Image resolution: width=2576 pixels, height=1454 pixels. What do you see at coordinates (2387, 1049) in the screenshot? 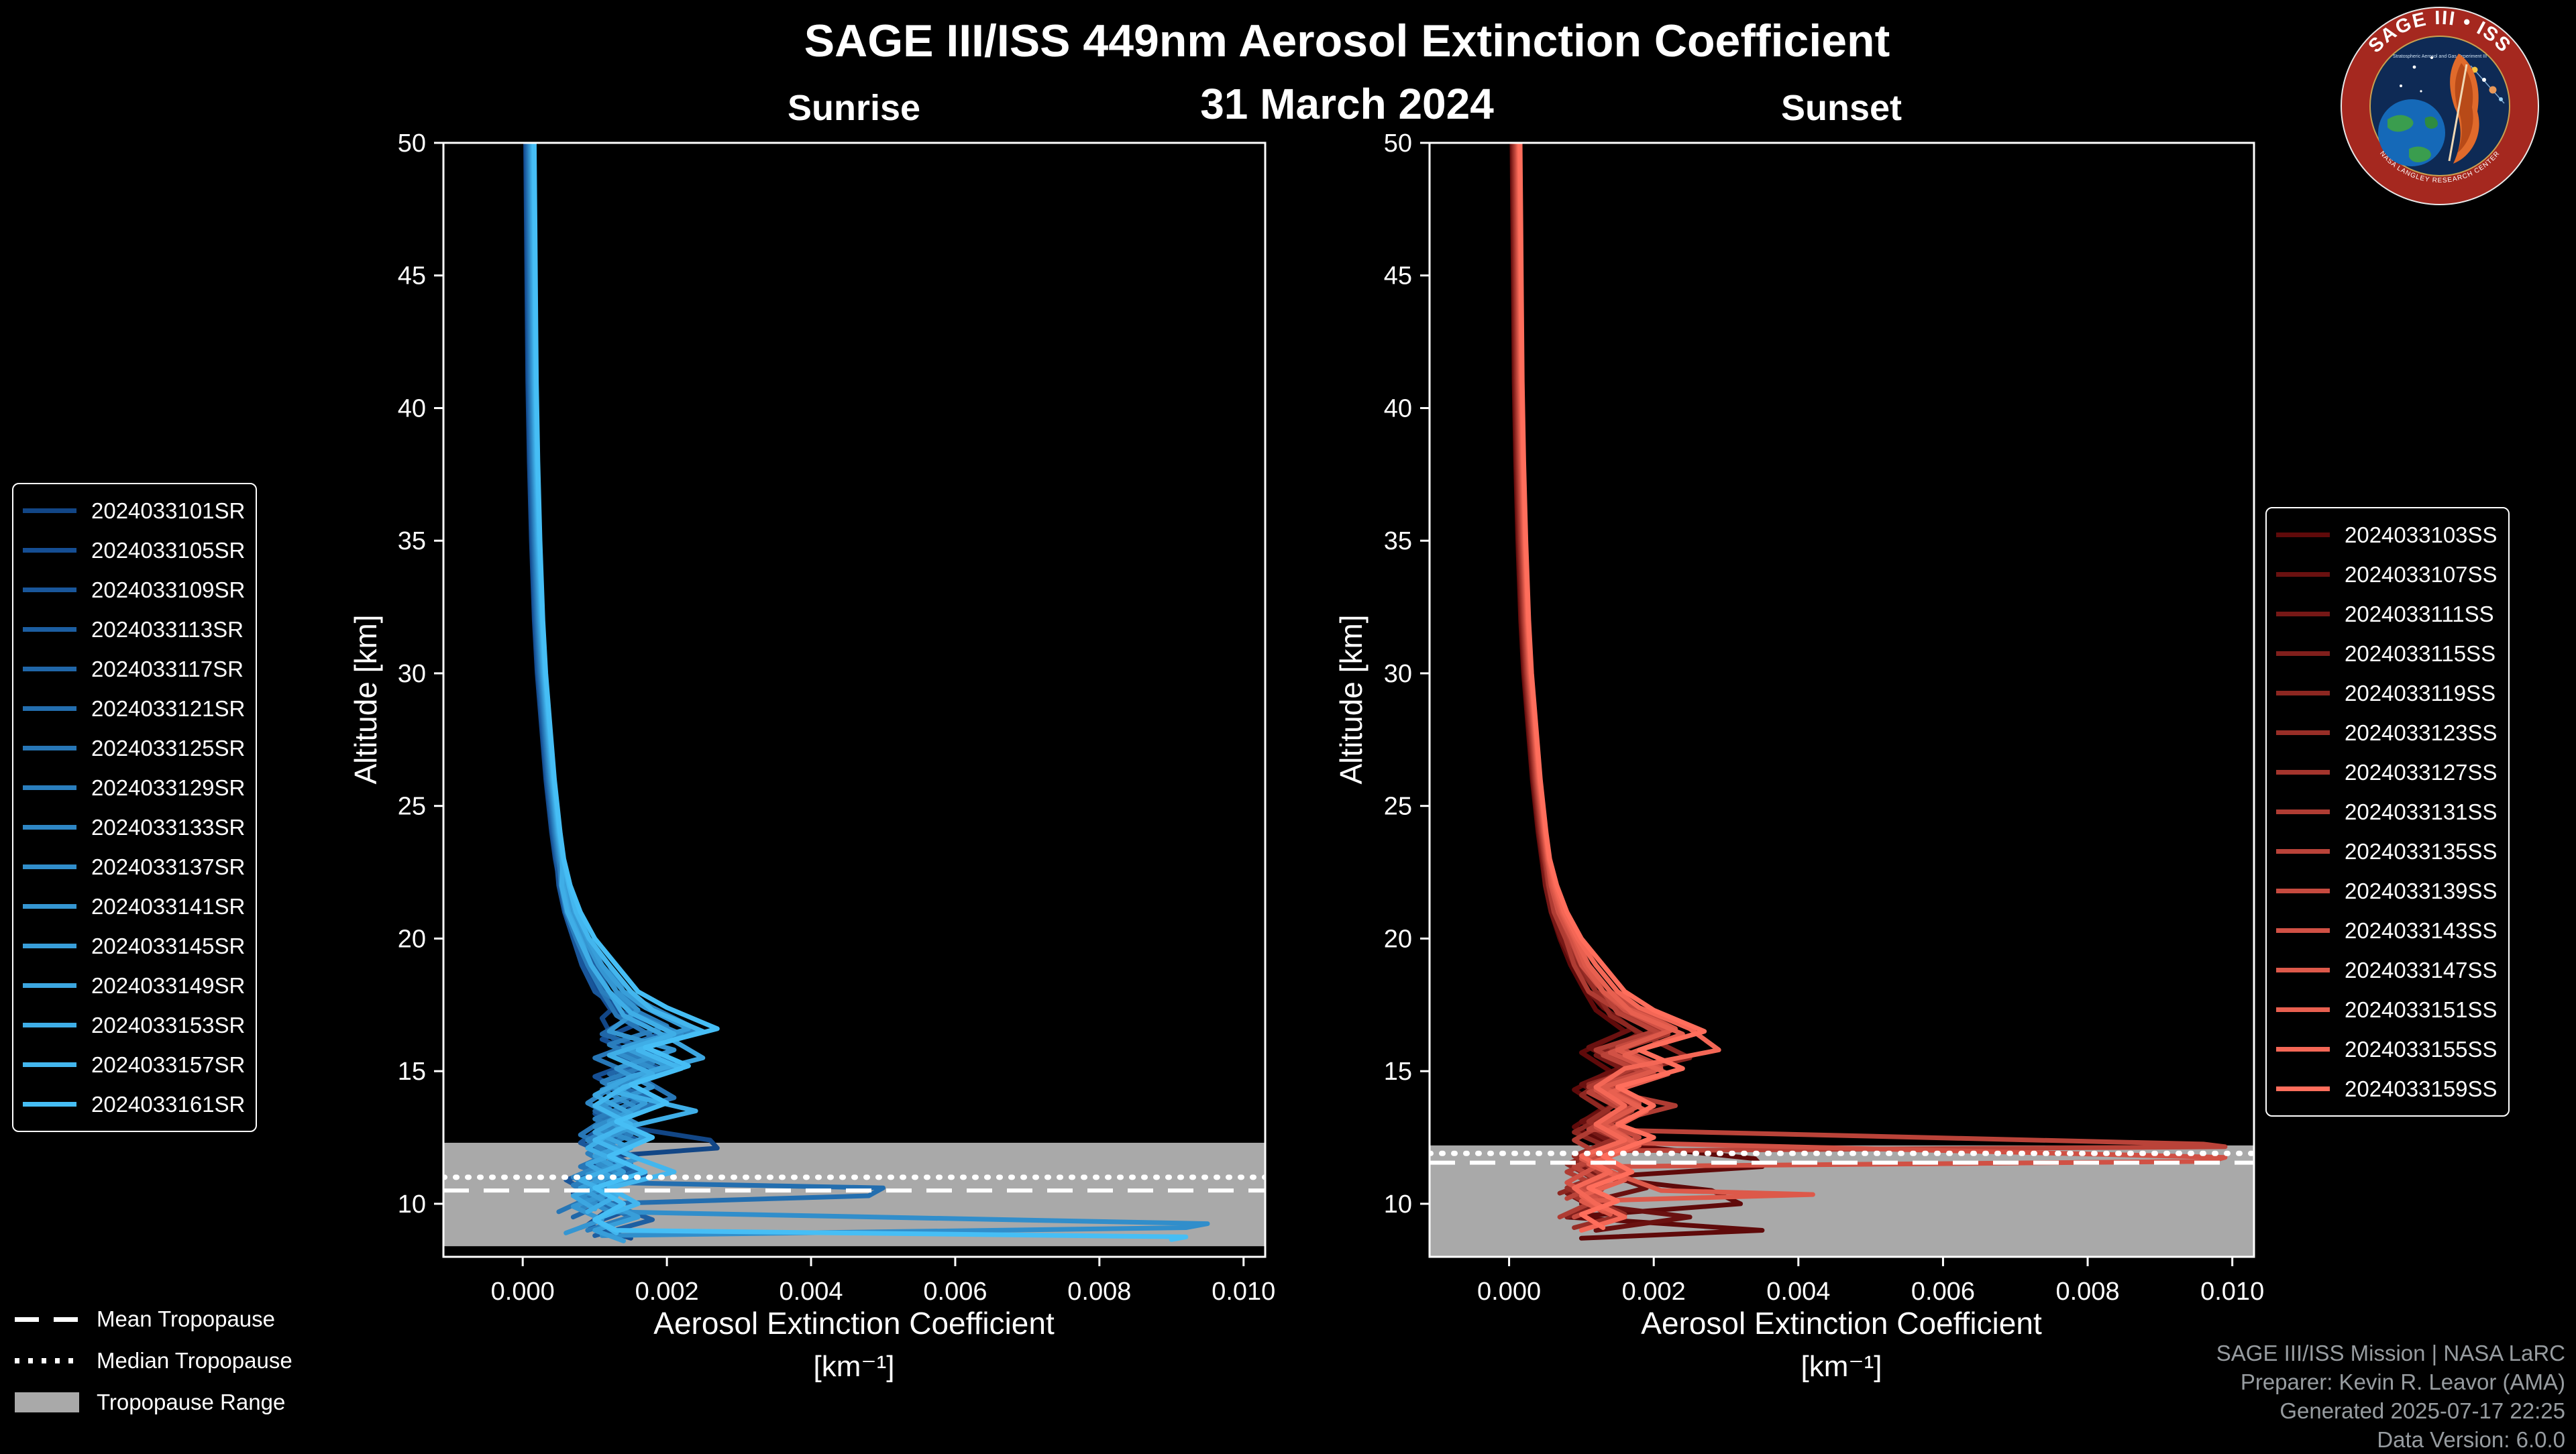
I see `legend-item: 2024033155SS` at bounding box center [2387, 1049].